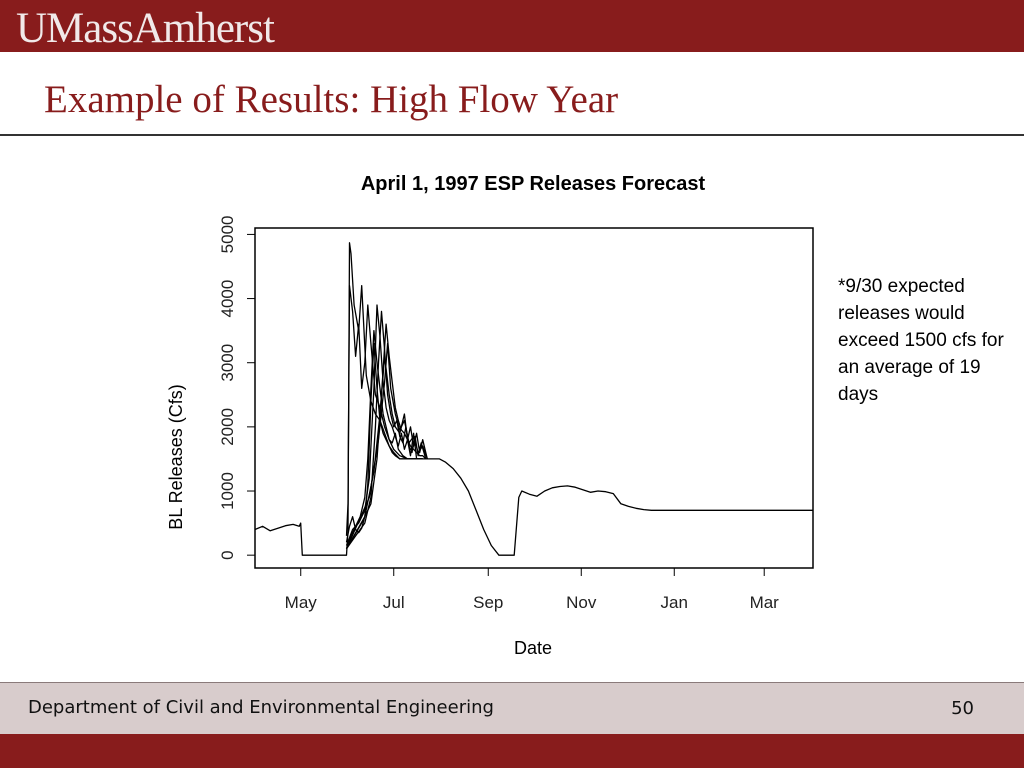 This screenshot has height=768, width=1024. I want to click on chart-title: April 1, 1997 ESP Releases Forecast, so click(533, 184).